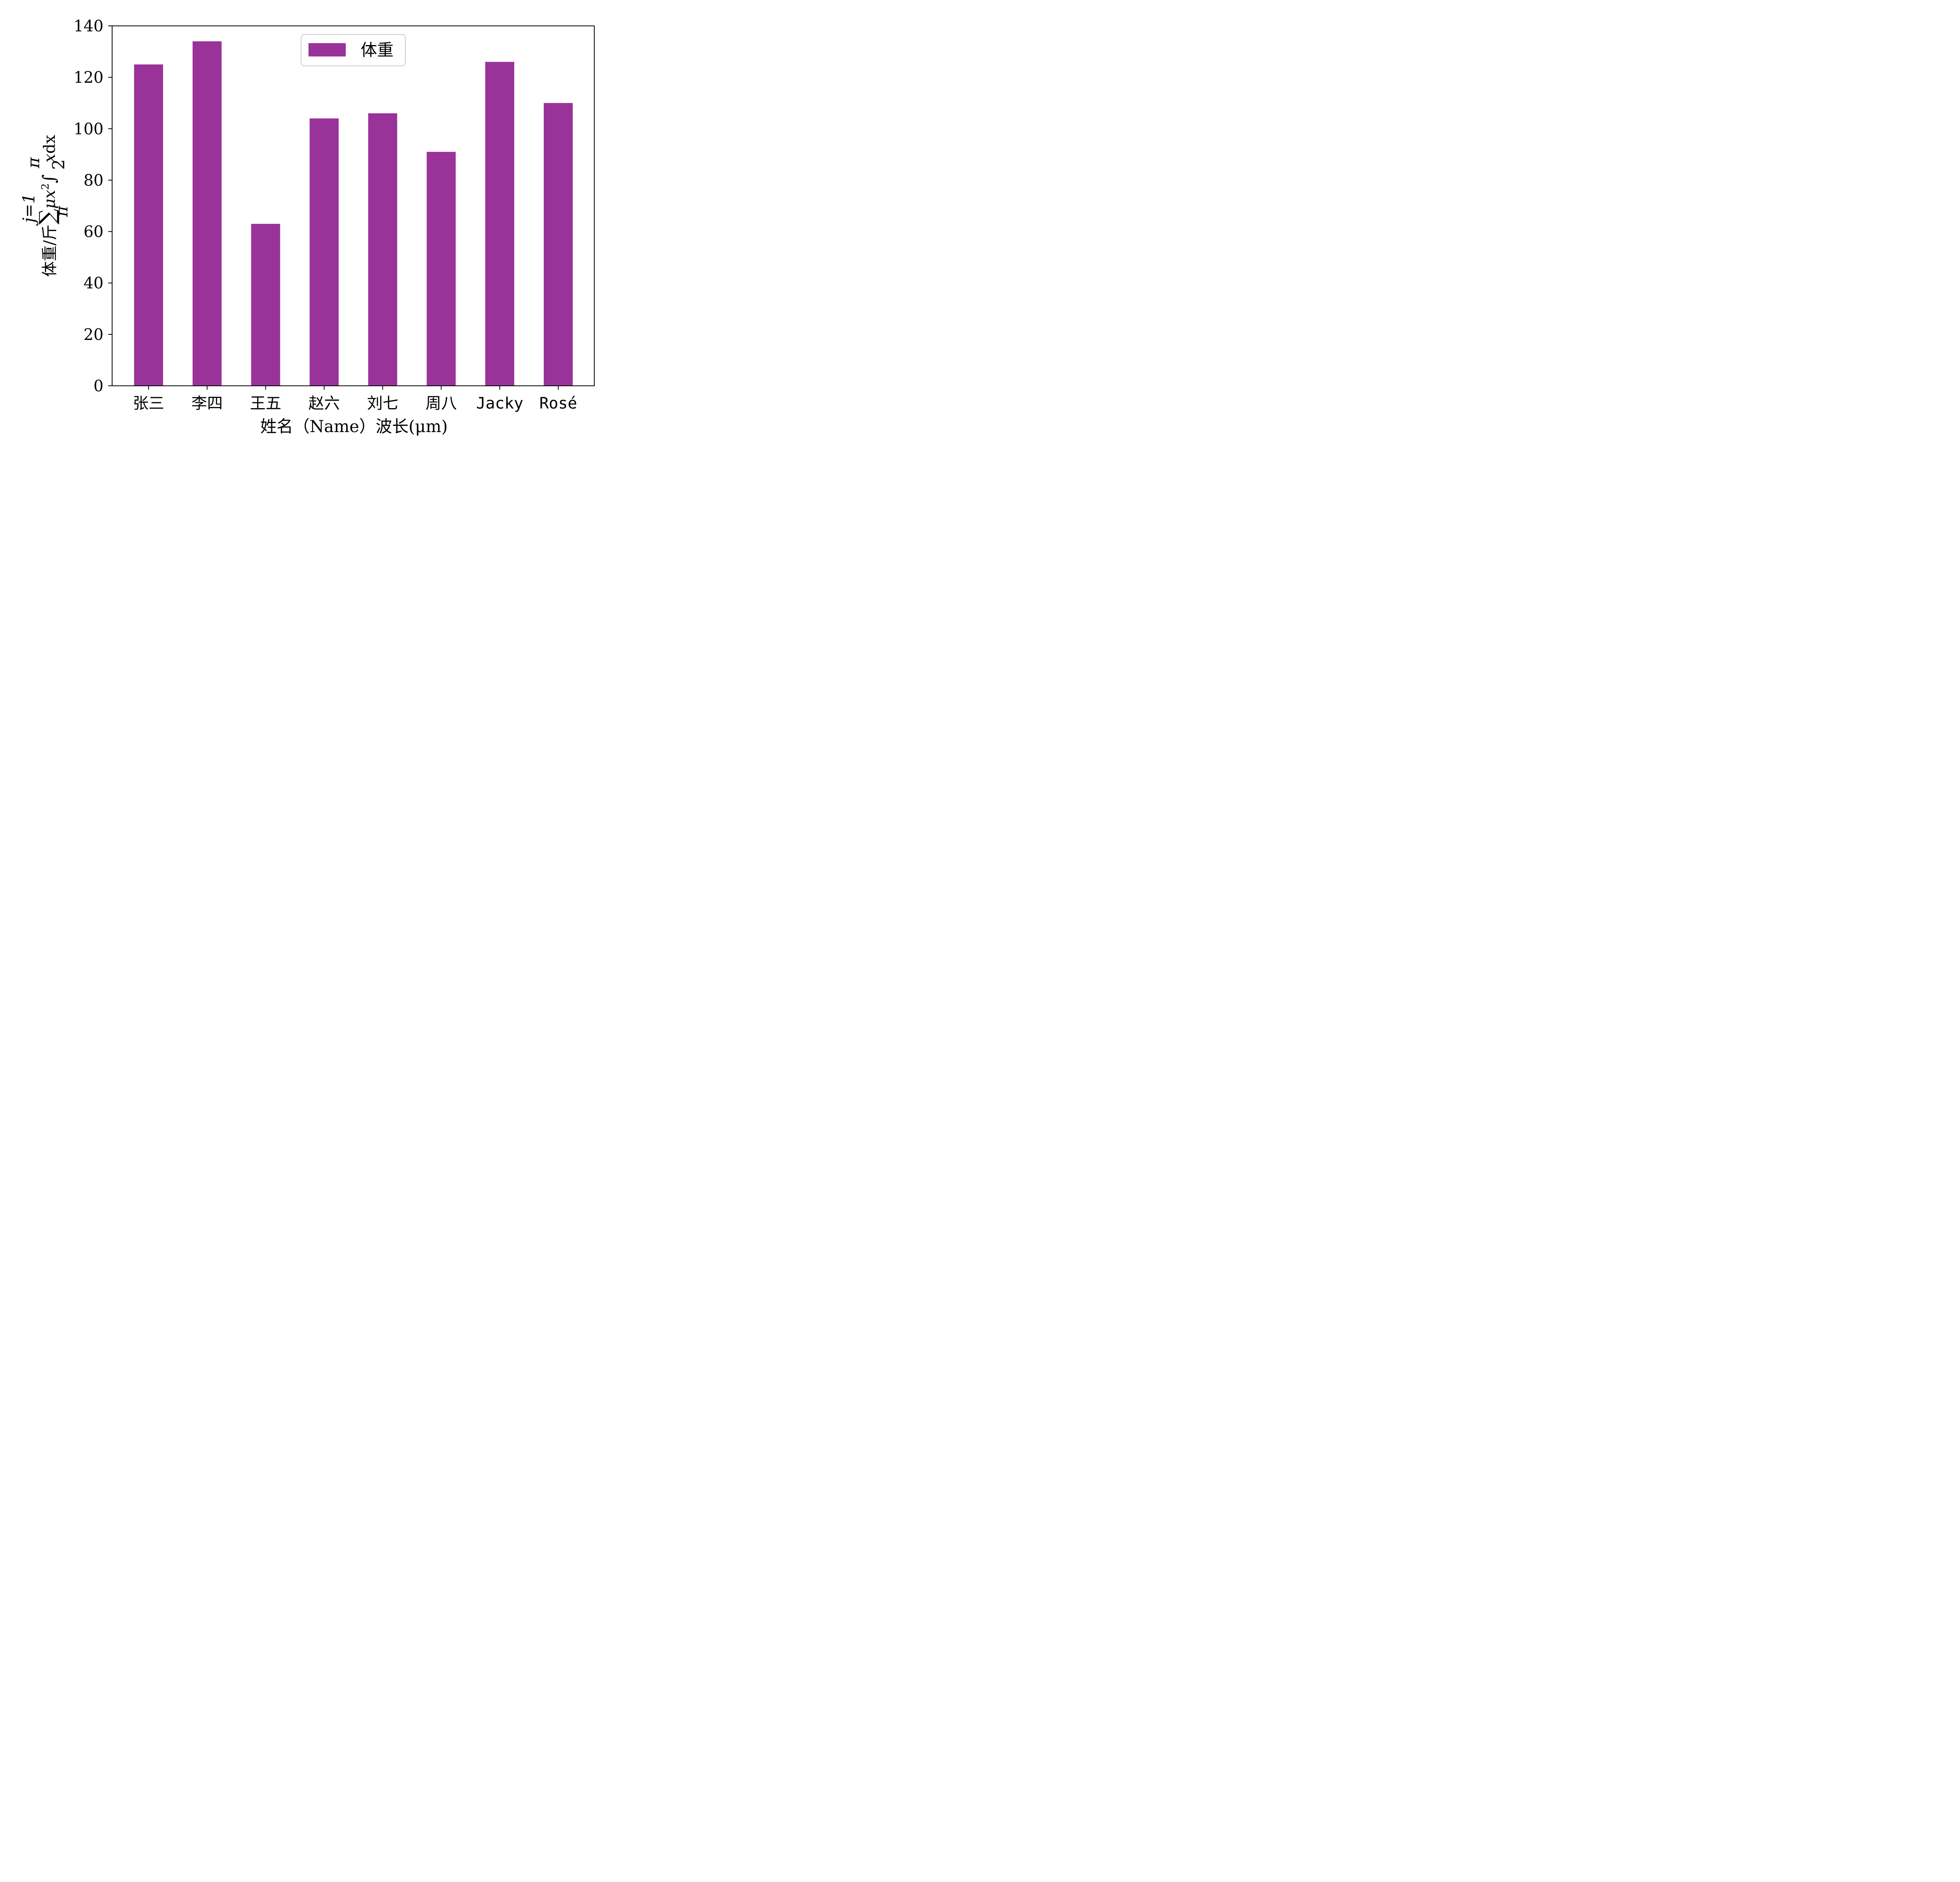 The width and height of the screenshot is (1960, 1882). I want to click on x-axis-label: 姓名（Name）波长(μm), so click(354, 426).